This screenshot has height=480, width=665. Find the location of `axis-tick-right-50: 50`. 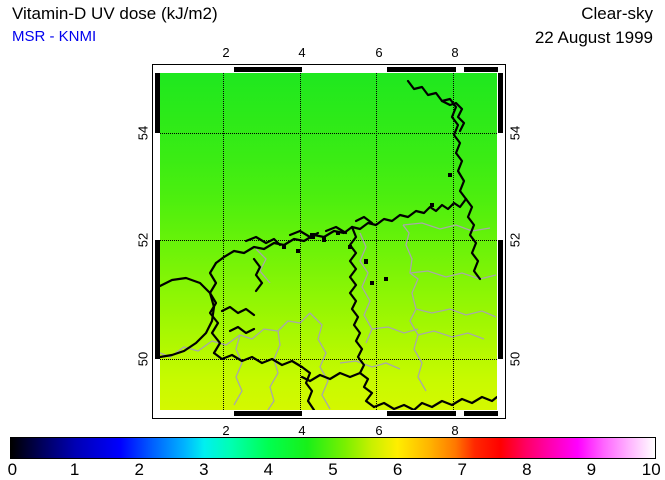

axis-tick-right-50: 50 is located at coordinates (515, 359).